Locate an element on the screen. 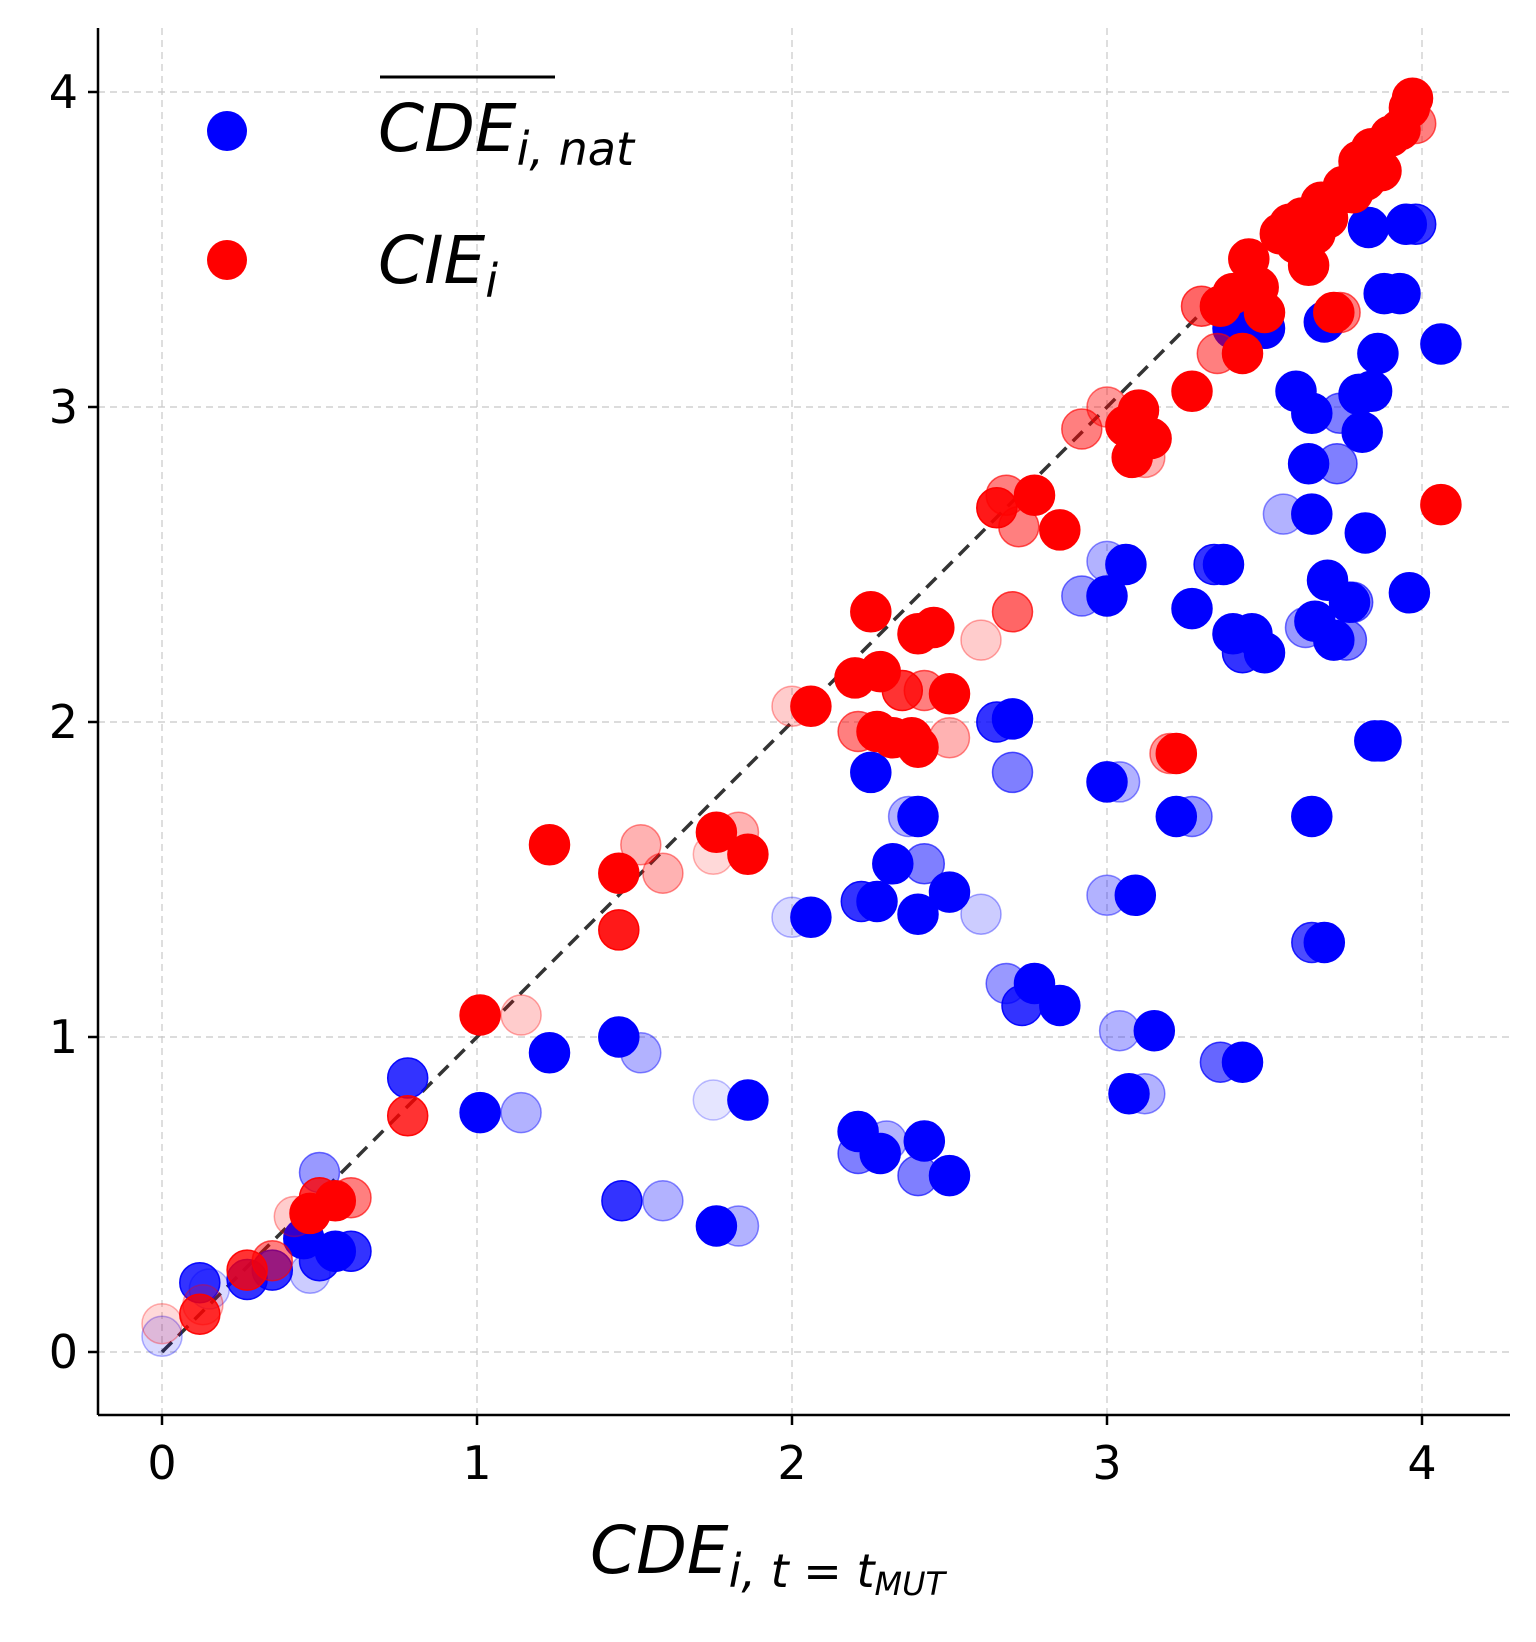  x-tick-label: 2 is located at coordinates (791, 1463).